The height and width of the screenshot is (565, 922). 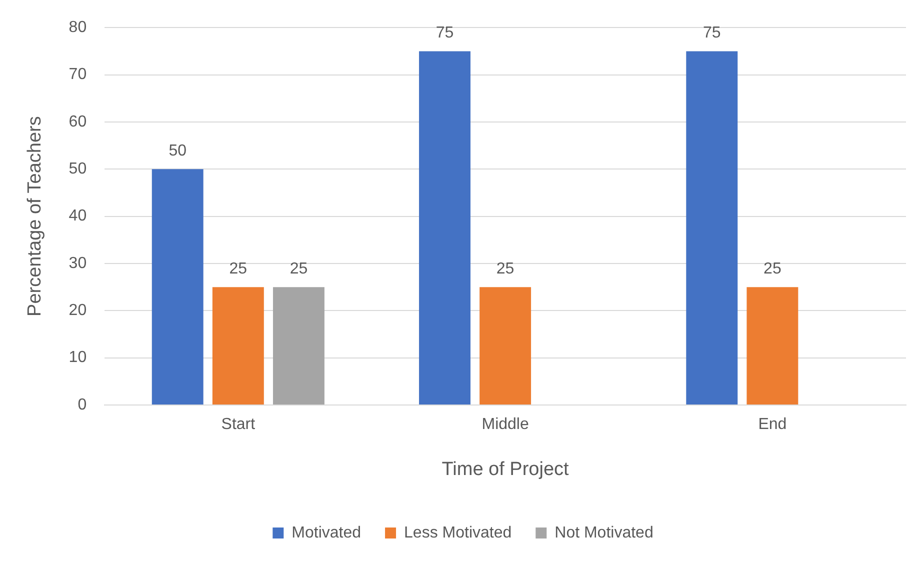 I want to click on legend-label: Less Motivated, so click(x=458, y=533).